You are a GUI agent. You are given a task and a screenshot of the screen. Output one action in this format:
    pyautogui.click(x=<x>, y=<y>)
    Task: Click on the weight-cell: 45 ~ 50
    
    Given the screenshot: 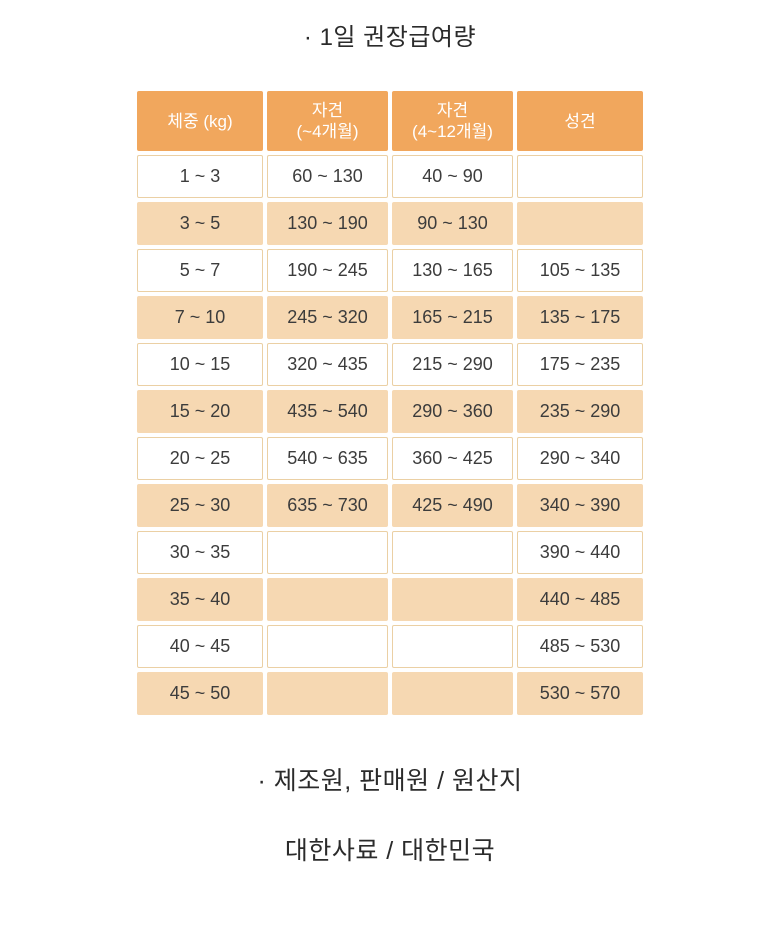 What is the action you would take?
    pyautogui.click(x=200, y=693)
    